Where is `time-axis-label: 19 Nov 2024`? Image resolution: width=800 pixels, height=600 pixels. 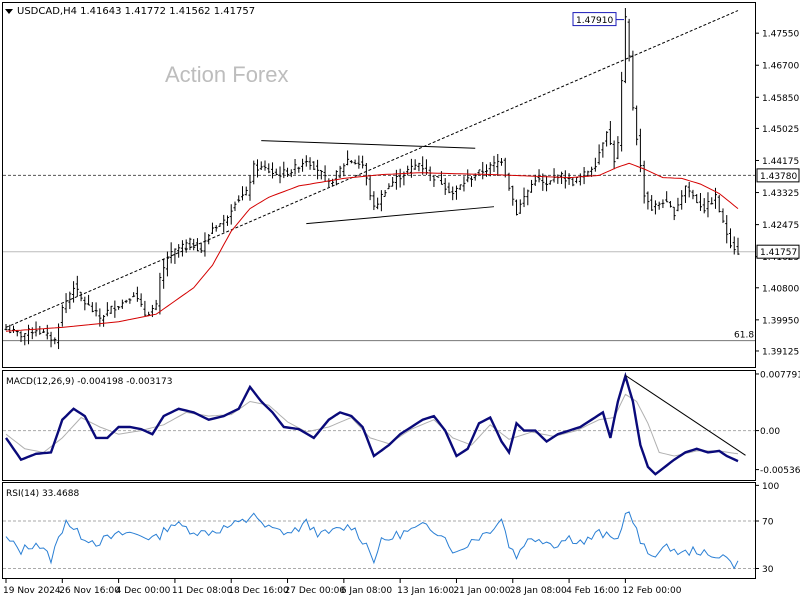
time-axis-label: 19 Nov 2024 is located at coordinates (32, 591).